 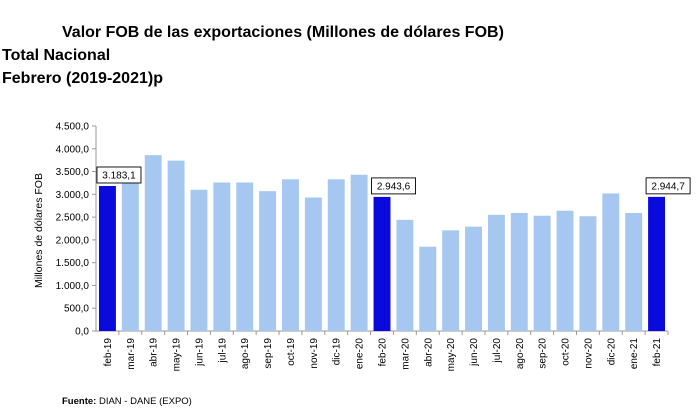 I want to click on x-tick-label: nov-19, so click(x=314, y=353).